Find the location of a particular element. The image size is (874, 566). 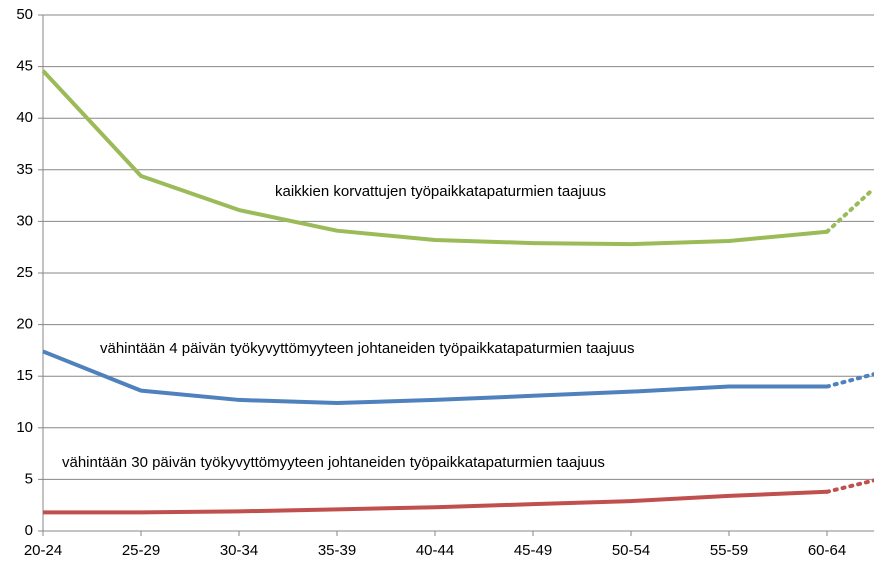

x-tick-label: 55-59 is located at coordinates (729, 550).